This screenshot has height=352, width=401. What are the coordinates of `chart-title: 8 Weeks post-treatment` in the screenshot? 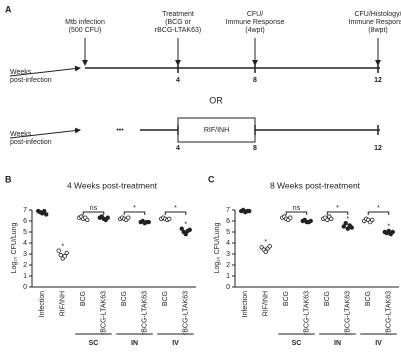 It's located at (315, 185).